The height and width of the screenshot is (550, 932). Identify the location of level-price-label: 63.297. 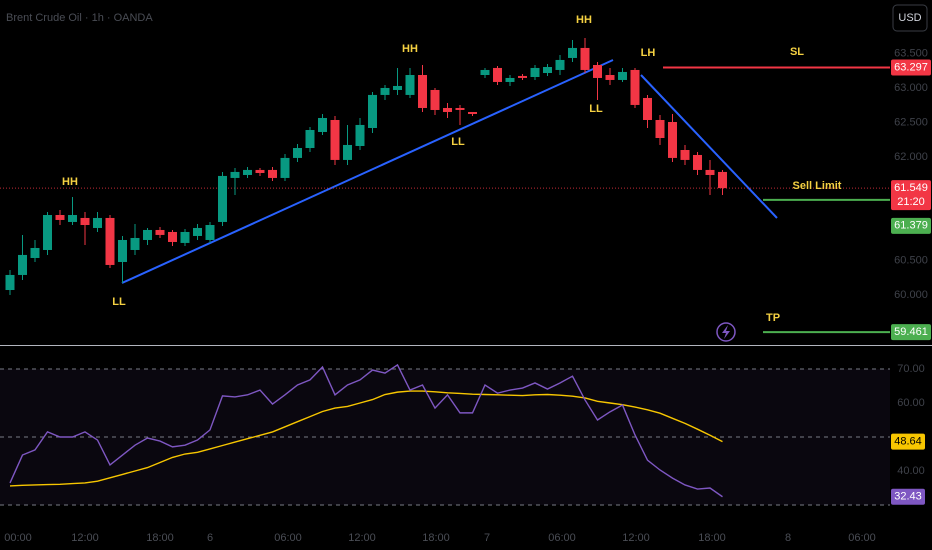
(911, 67).